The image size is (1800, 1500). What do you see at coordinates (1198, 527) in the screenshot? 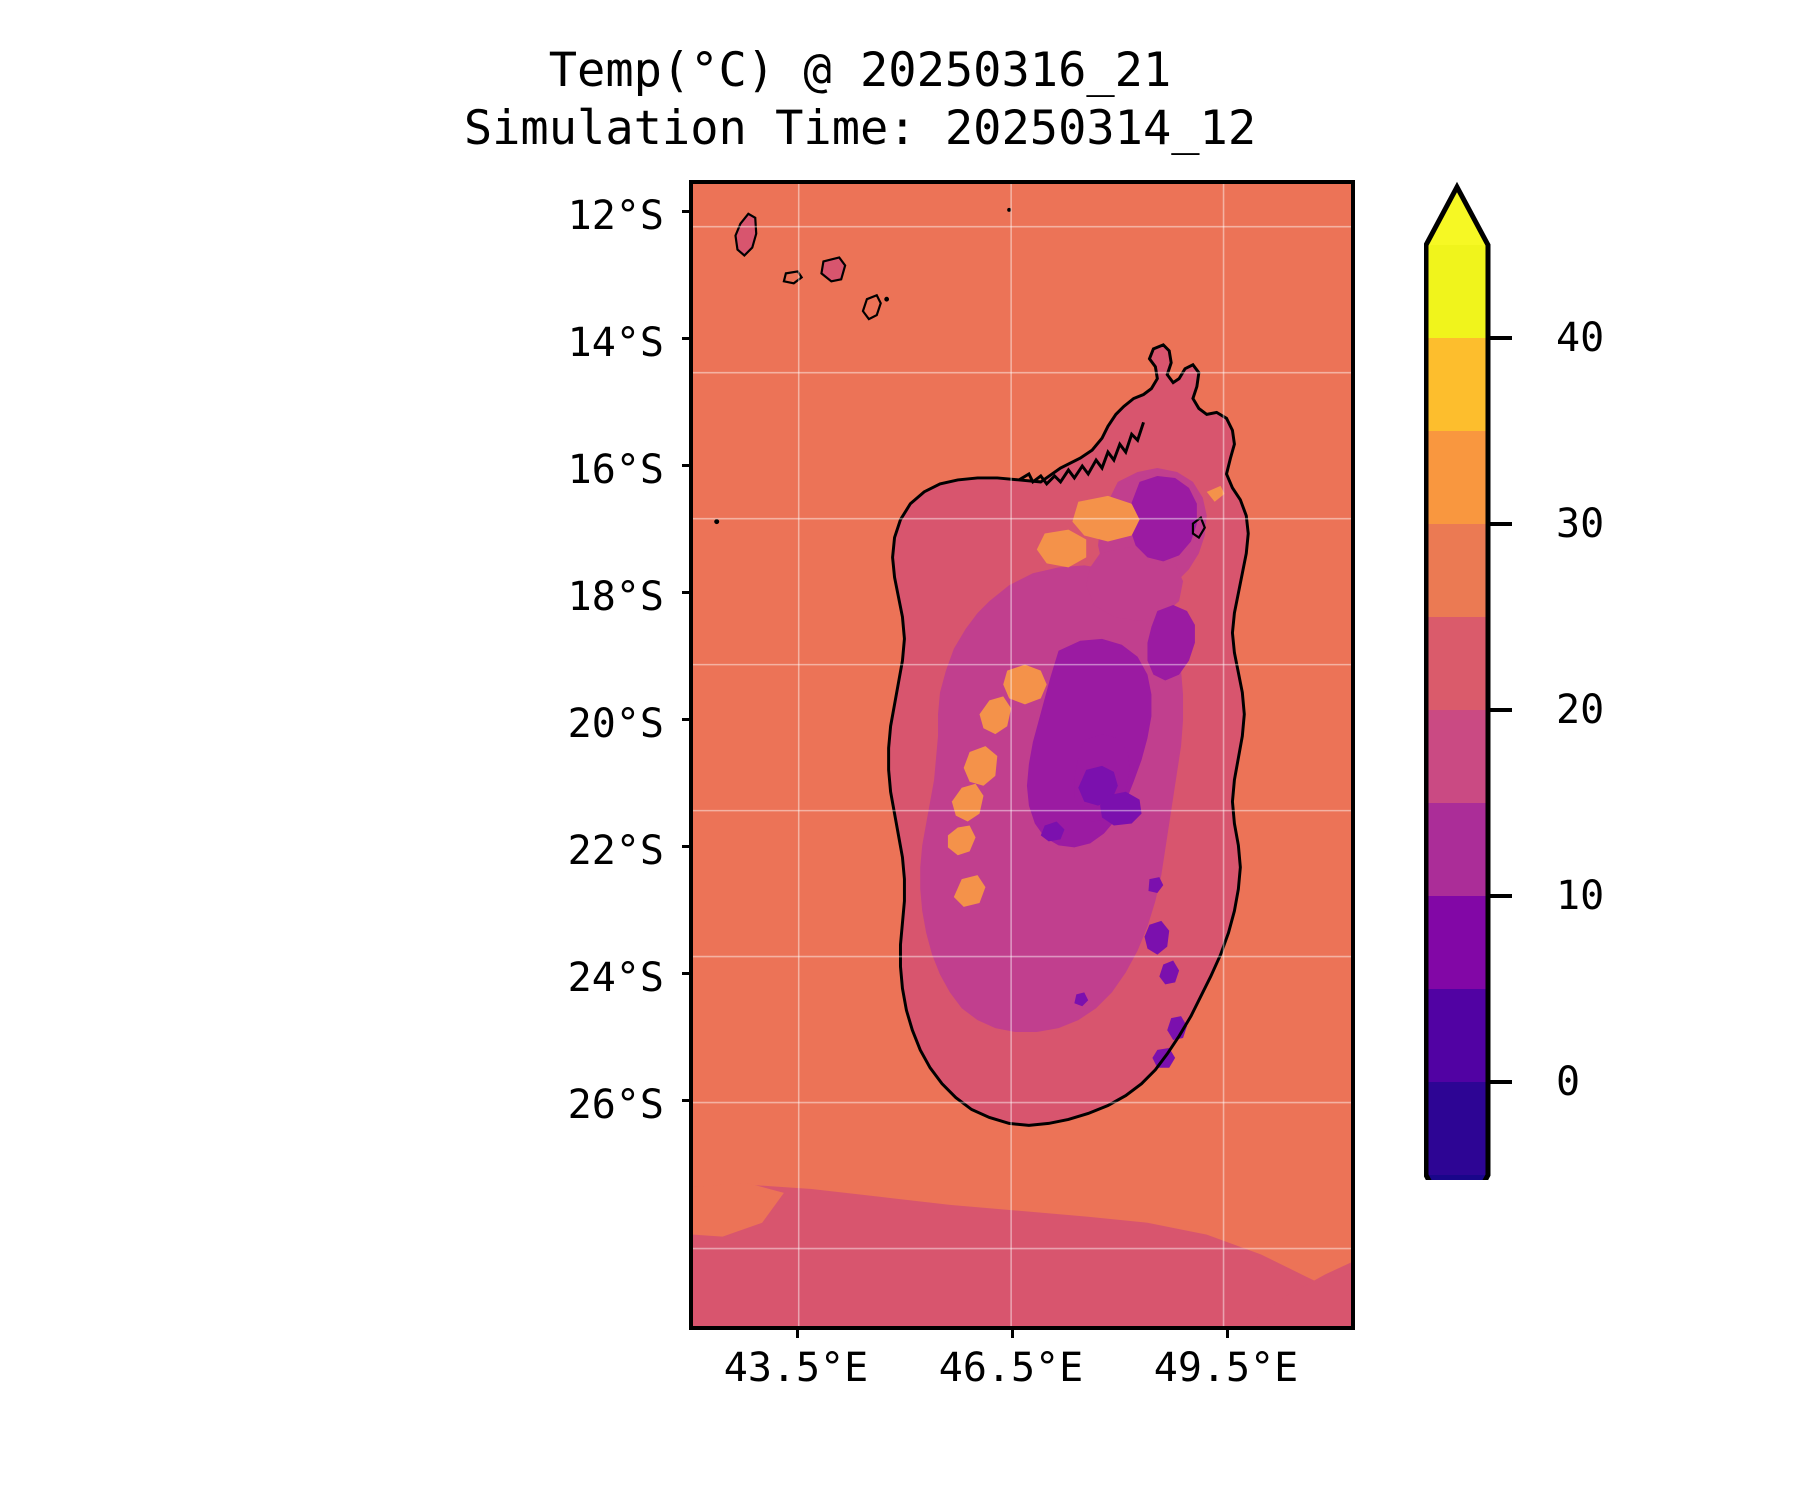
I see `island-nosy-boraha` at bounding box center [1198, 527].